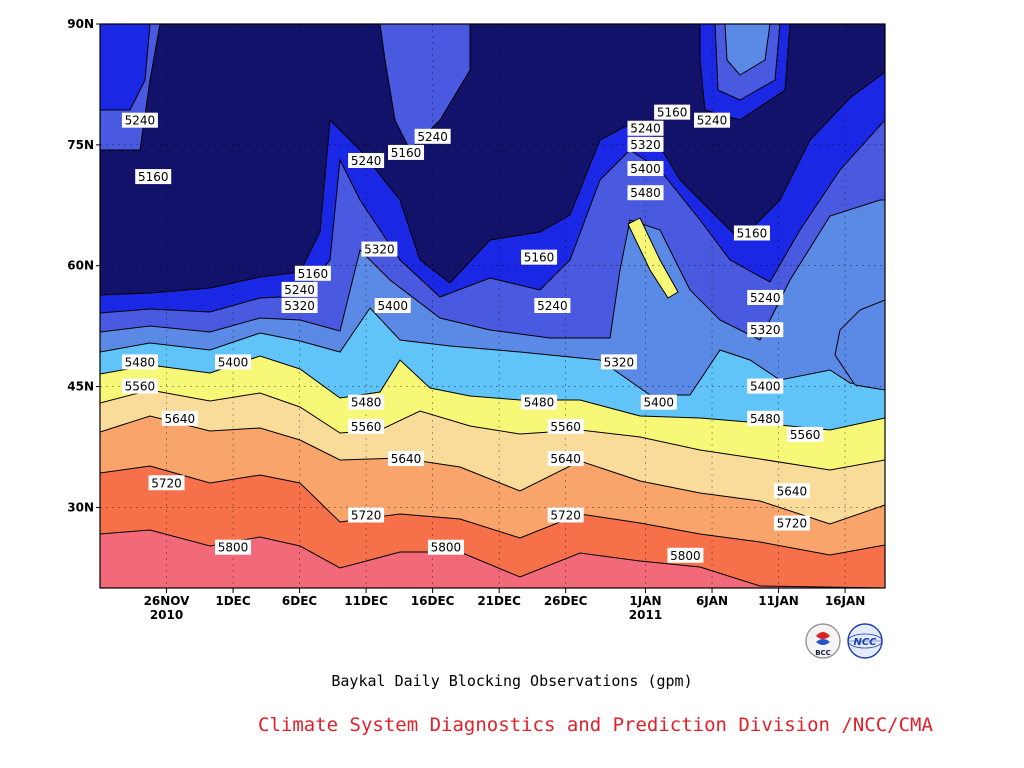 The image size is (1024, 768). I want to click on low-5320-se, so click(859, 345).